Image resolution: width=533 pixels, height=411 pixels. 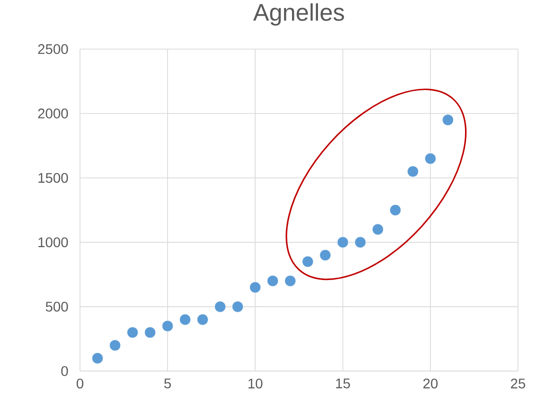 I want to click on chart-title: Agnelles, so click(x=298, y=14).